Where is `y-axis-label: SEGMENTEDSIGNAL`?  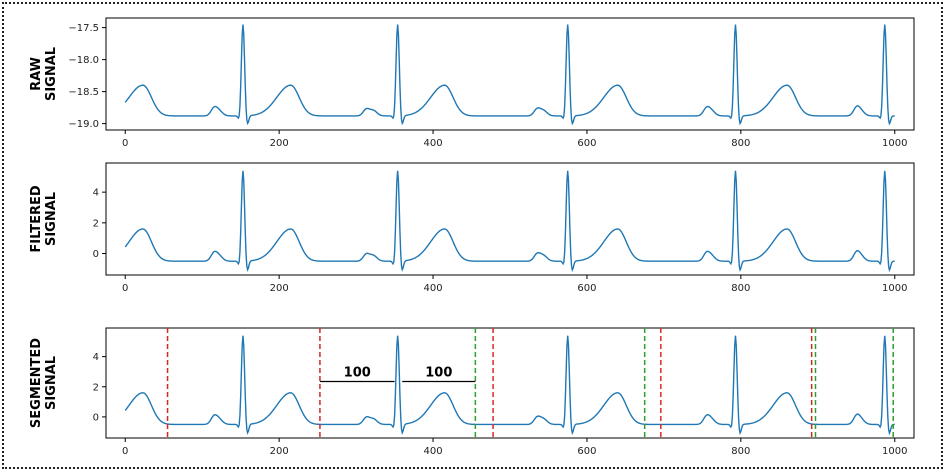
y-axis-label: SEGMENTEDSIGNAL is located at coordinates (44, 383).